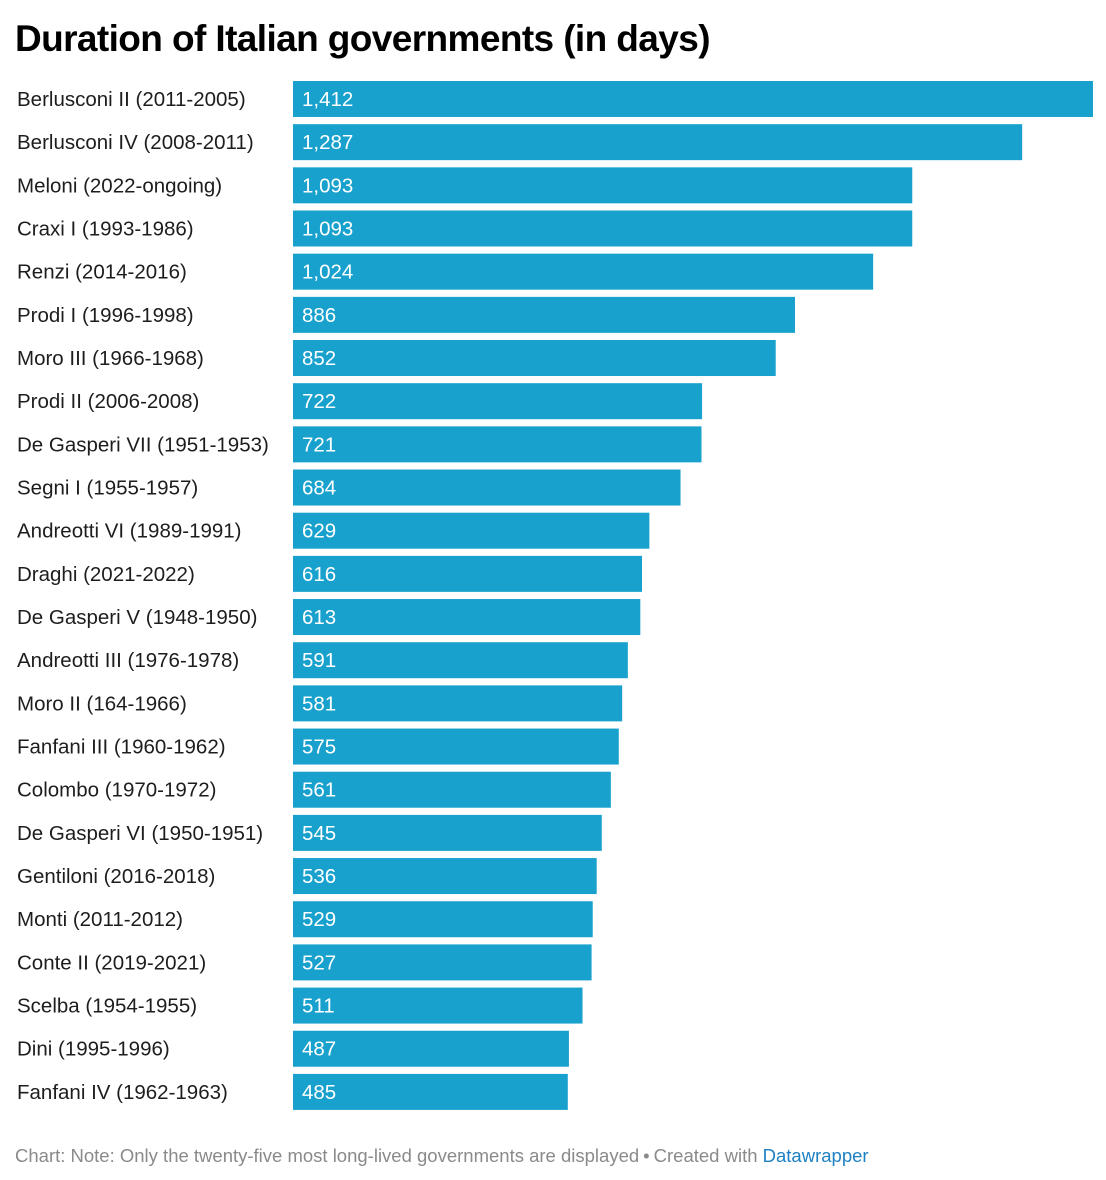 The height and width of the screenshot is (1180, 1106). What do you see at coordinates (319, 531) in the screenshot?
I see `value-label: 629` at bounding box center [319, 531].